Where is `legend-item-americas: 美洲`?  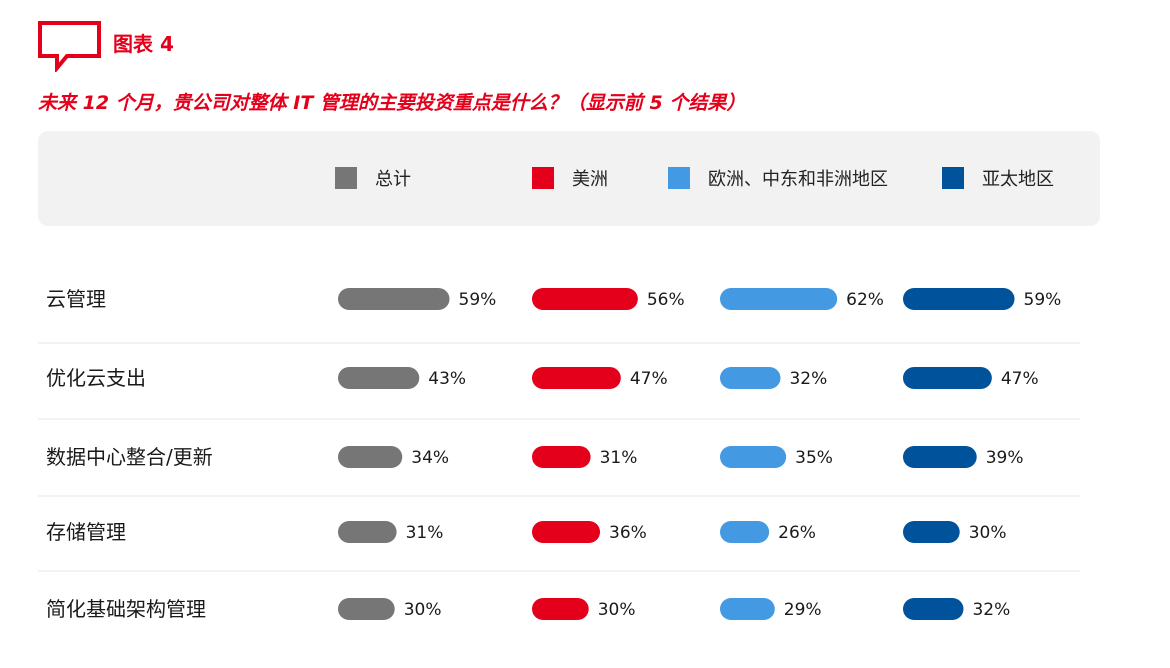 legend-item-americas: 美洲 is located at coordinates (570, 178).